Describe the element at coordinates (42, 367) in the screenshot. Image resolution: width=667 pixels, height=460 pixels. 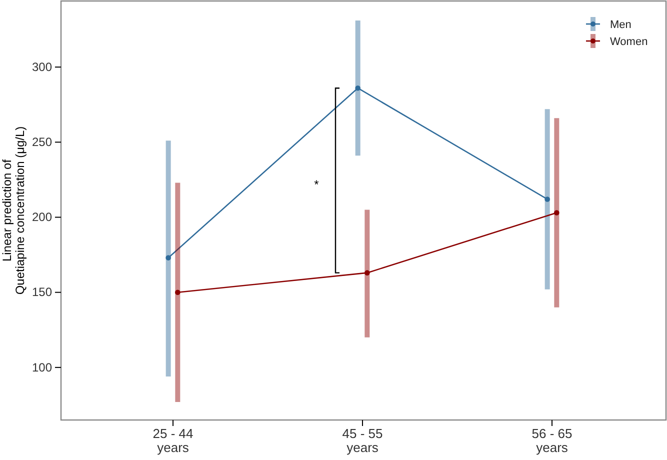
I see `y-tick-label: 100` at that location.